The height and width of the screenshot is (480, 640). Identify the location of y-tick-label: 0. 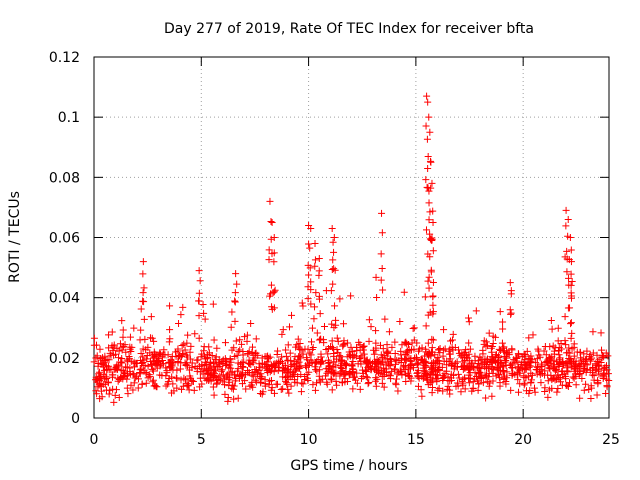
(75, 419).